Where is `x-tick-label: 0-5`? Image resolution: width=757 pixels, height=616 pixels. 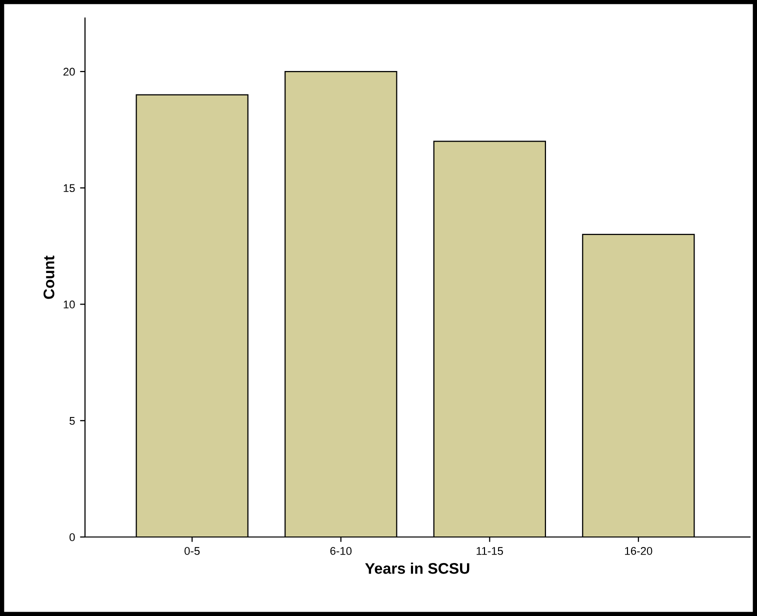
x-tick-label: 0-5 is located at coordinates (192, 551).